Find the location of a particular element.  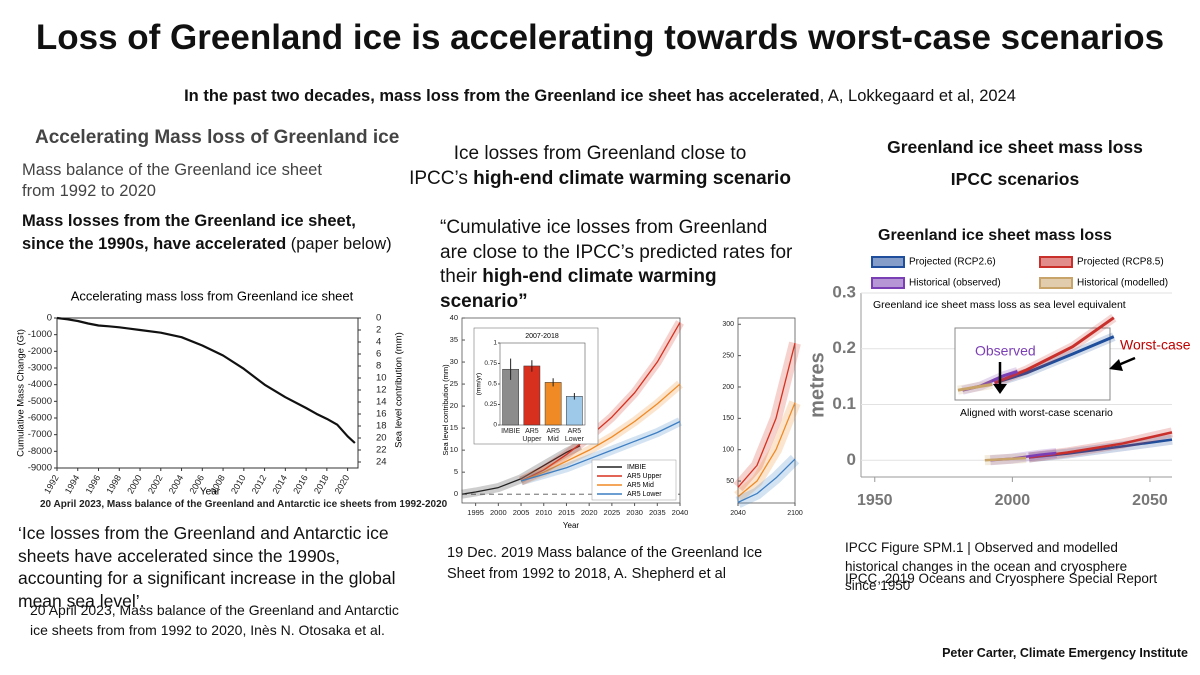

x-tick-label: 2004 is located at coordinates (176, 484).